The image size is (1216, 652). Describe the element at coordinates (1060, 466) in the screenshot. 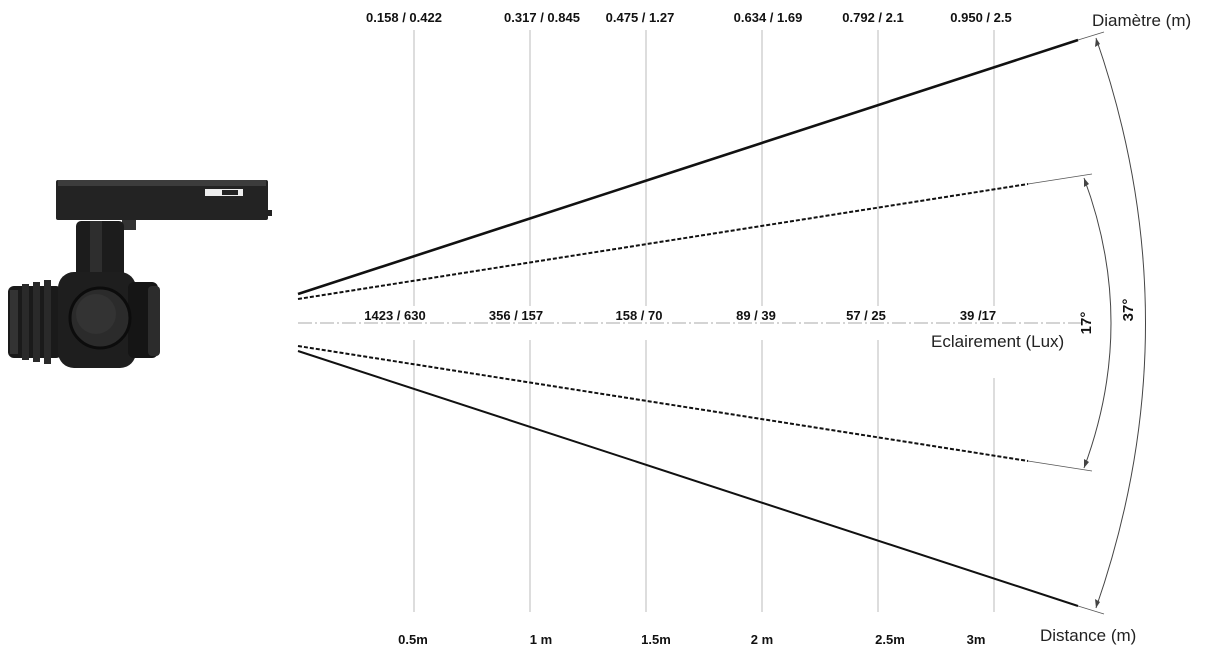

I see `narrow-extension-bottom` at that location.